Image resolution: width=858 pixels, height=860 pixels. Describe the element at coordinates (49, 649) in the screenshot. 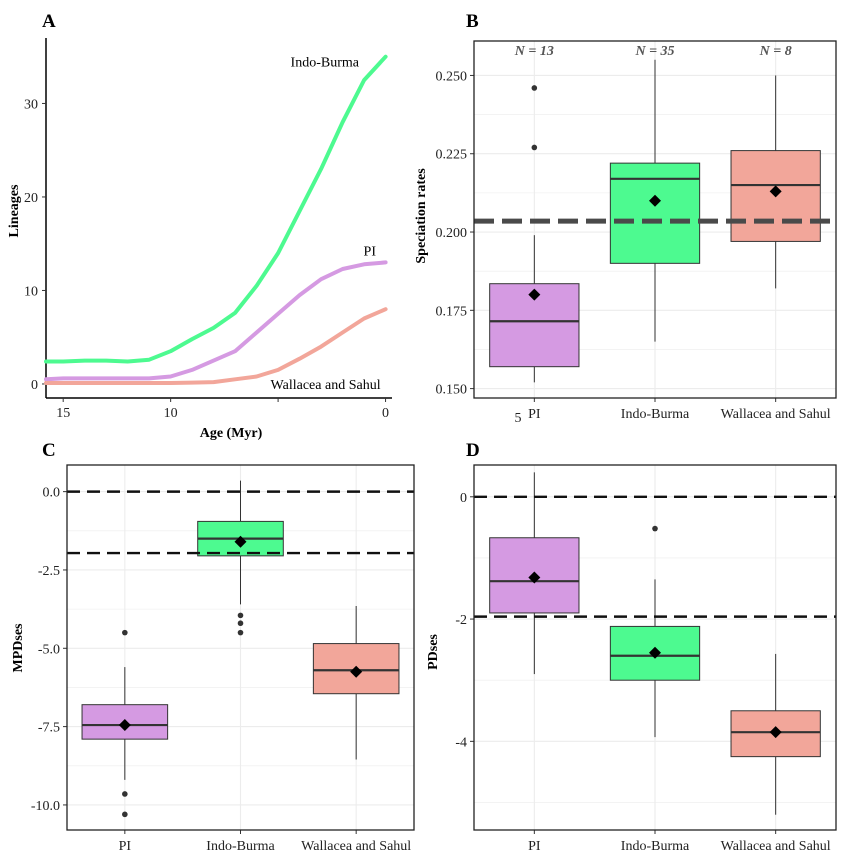

I see `panel-c-y-tick-label: -5.0` at that location.